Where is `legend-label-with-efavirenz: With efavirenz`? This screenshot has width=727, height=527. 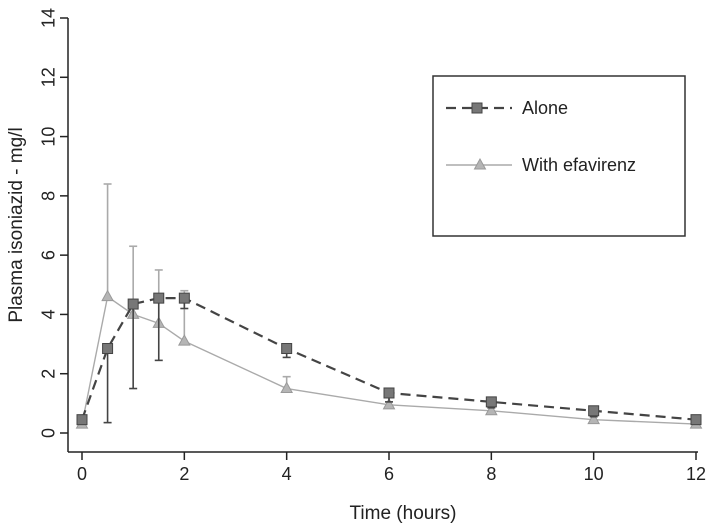
legend-label-with-efavirenz: With efavirenz is located at coordinates (579, 165).